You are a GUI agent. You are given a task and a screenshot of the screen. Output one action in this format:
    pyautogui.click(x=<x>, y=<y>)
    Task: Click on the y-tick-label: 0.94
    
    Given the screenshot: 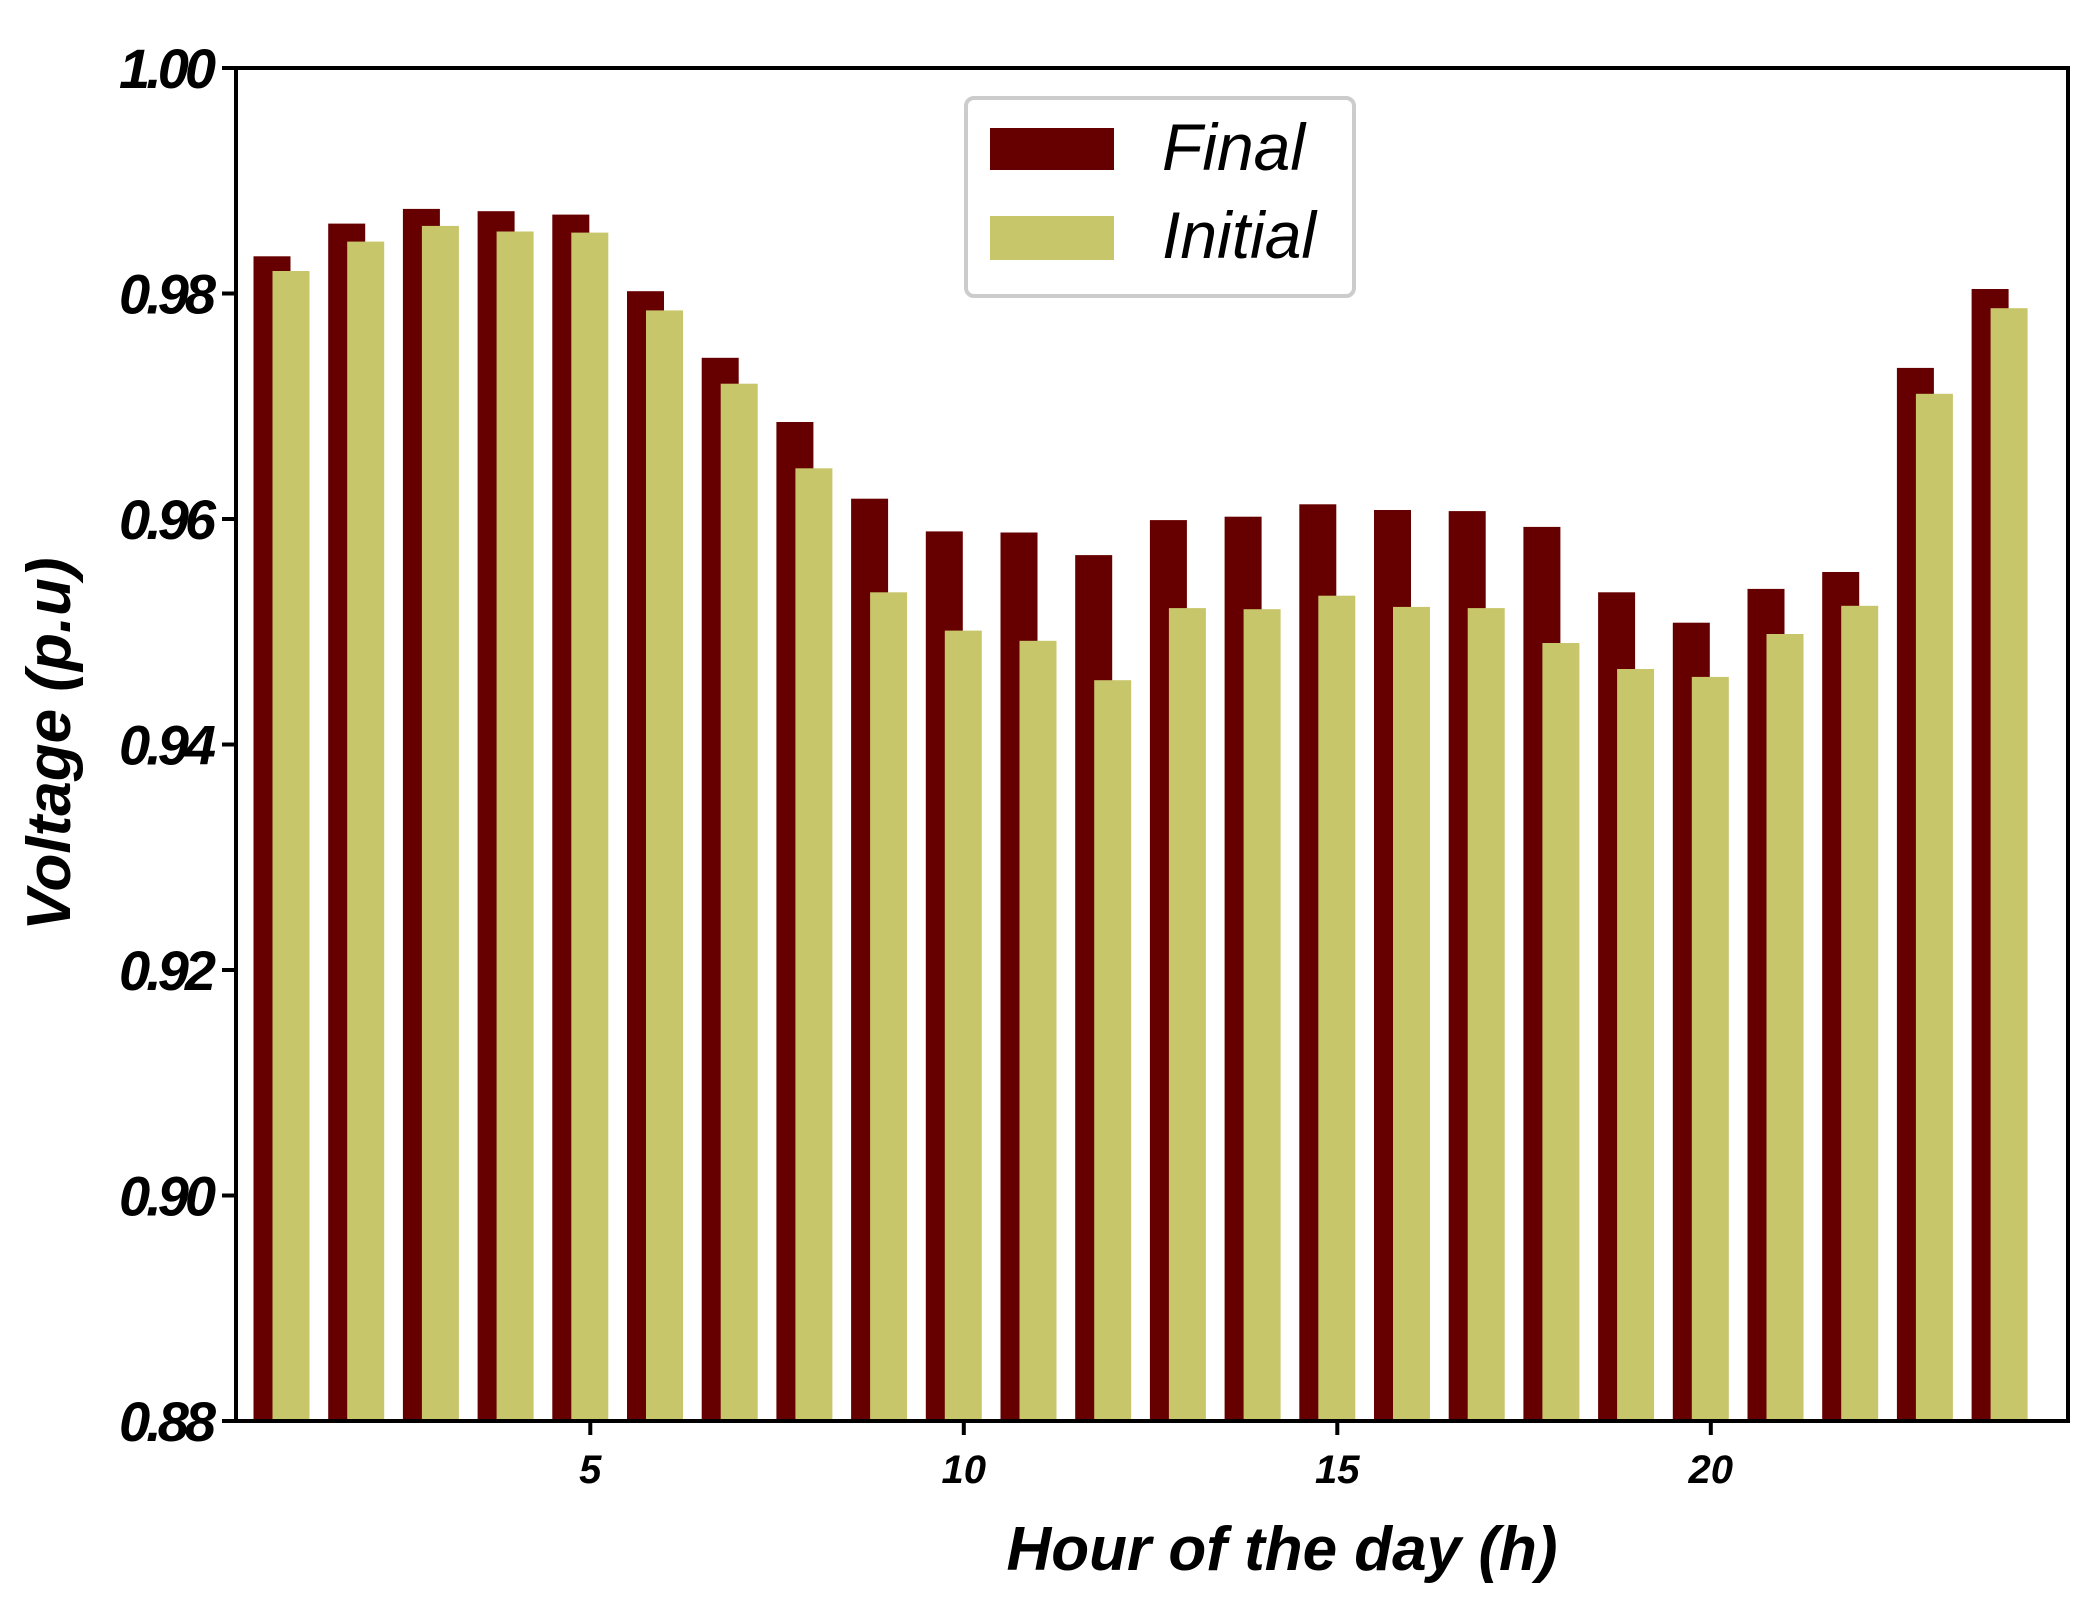 What is the action you would take?
    pyautogui.click(x=167, y=745)
    